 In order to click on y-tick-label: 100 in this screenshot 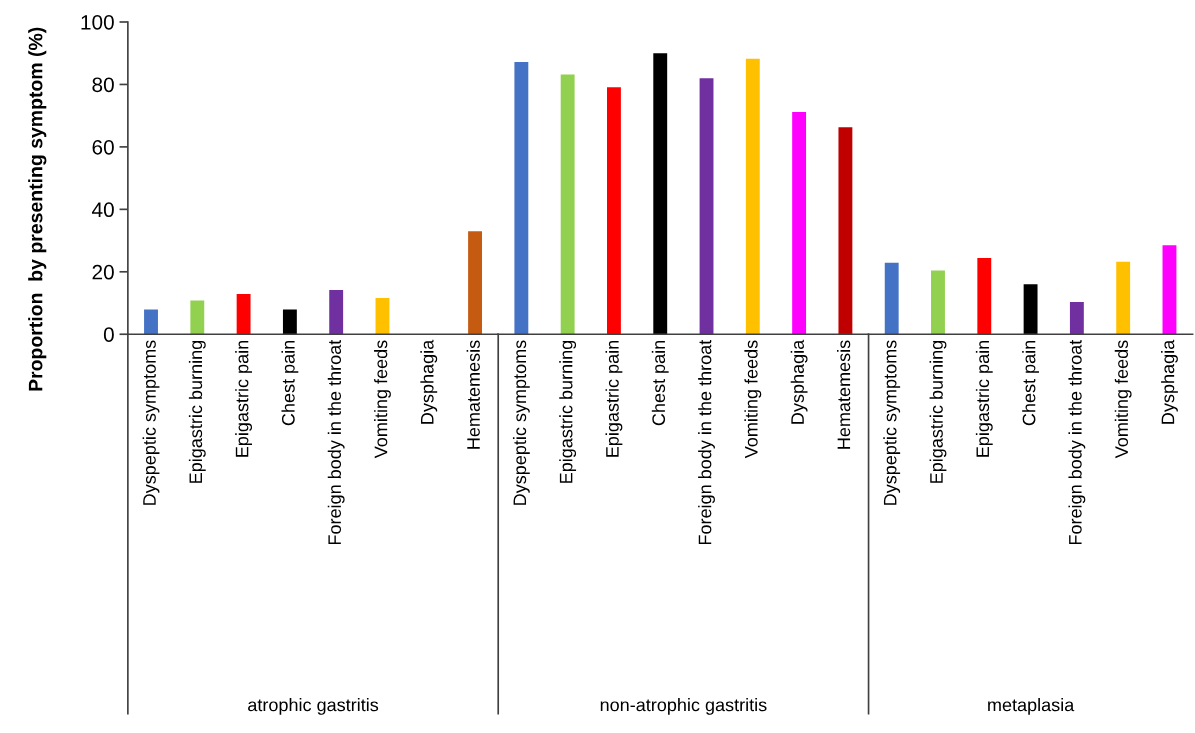, I will do `click(97, 22)`.